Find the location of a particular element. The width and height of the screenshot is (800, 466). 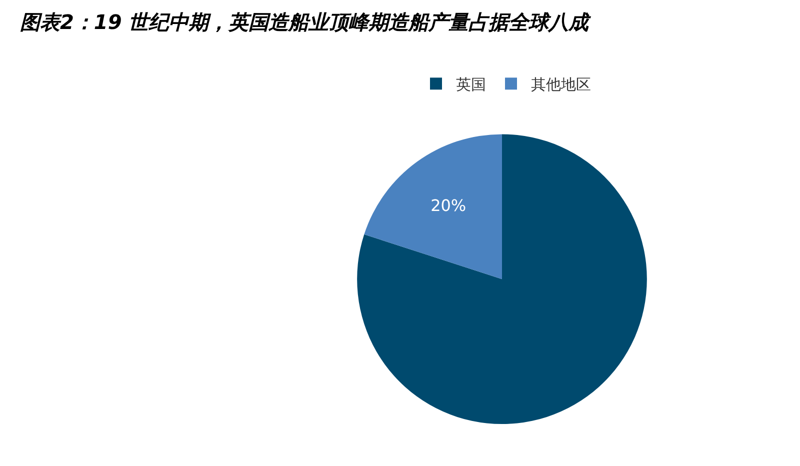

data-label: 20% is located at coordinates (448, 205).